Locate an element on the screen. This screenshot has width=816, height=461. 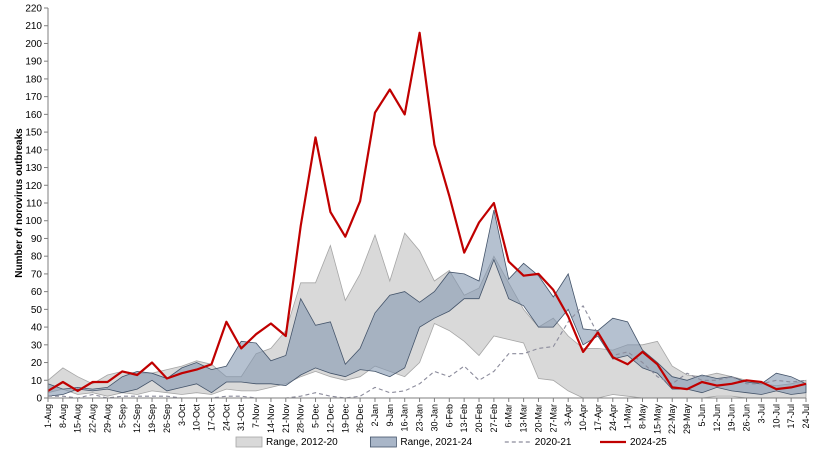
y-tick-label: 110 is located at coordinates (34, 204).